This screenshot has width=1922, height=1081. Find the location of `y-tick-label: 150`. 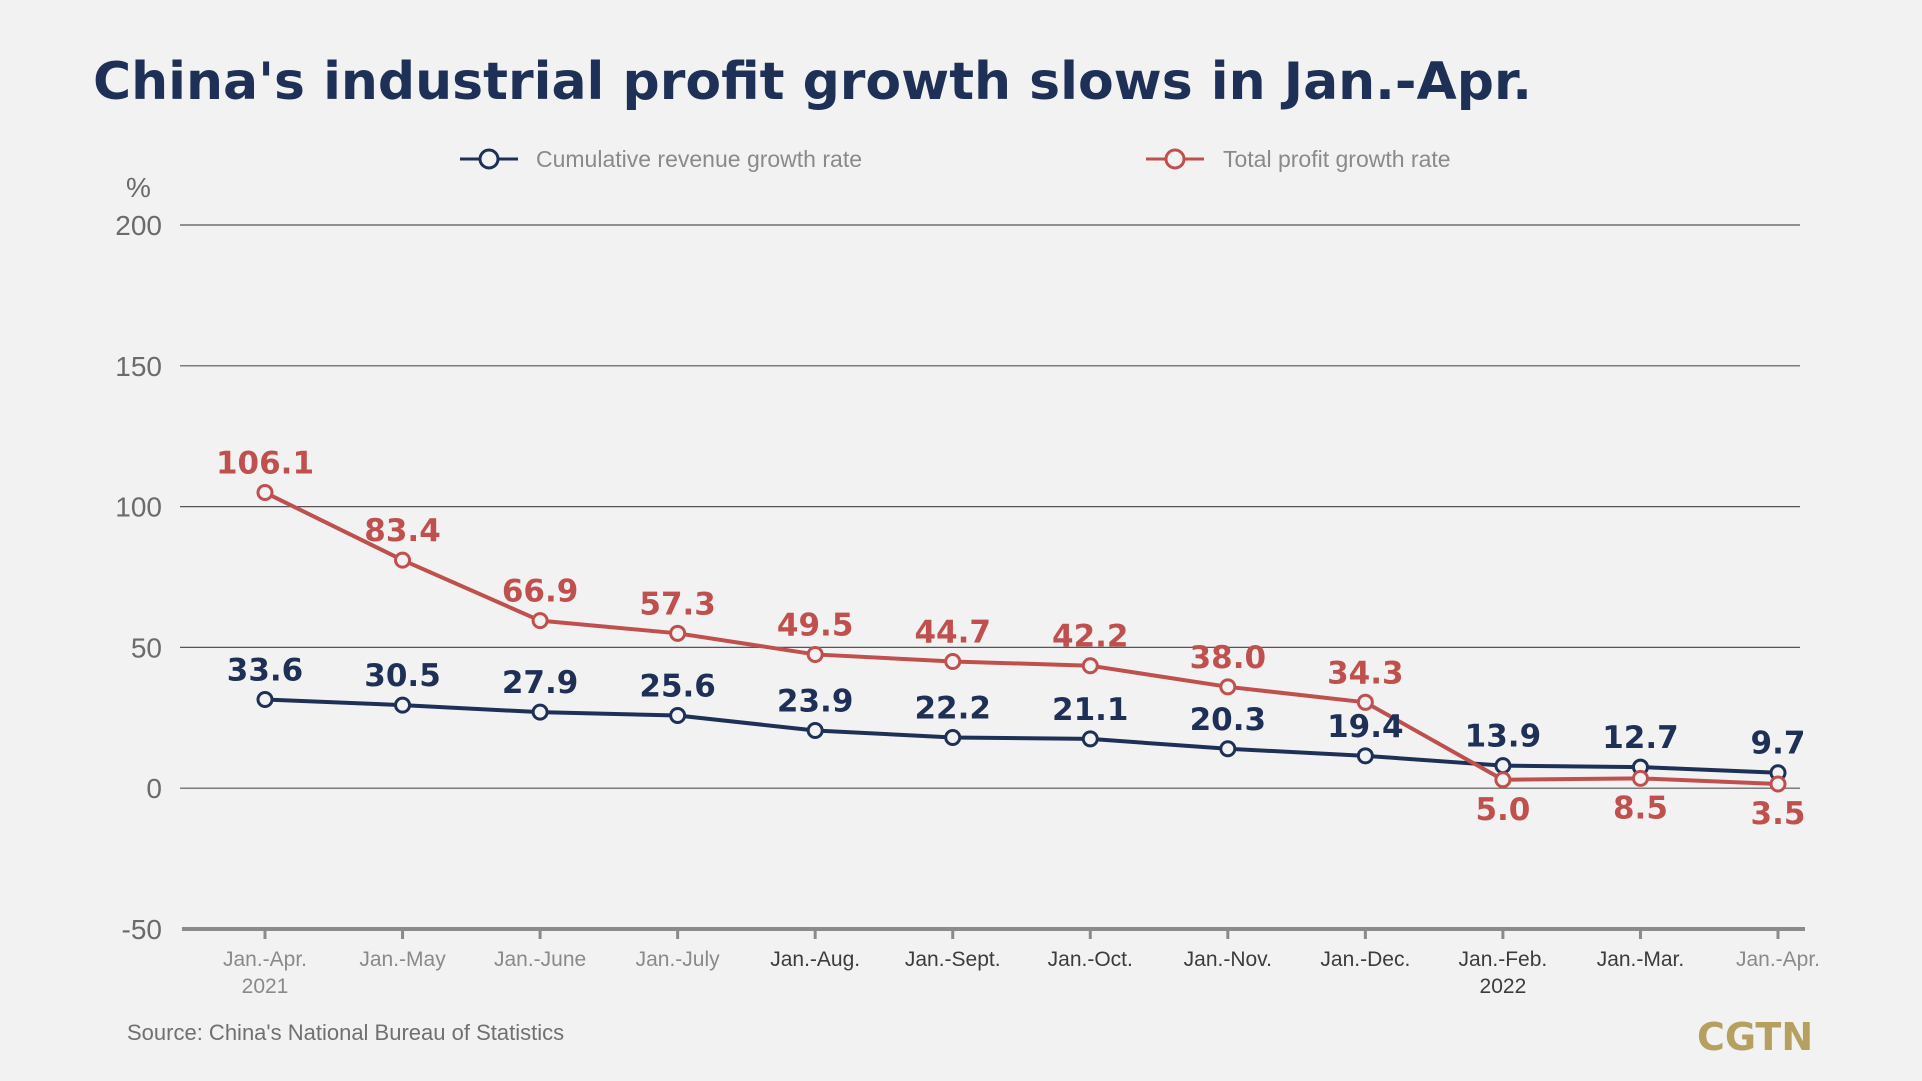

y-tick-label: 150 is located at coordinates (138, 366).